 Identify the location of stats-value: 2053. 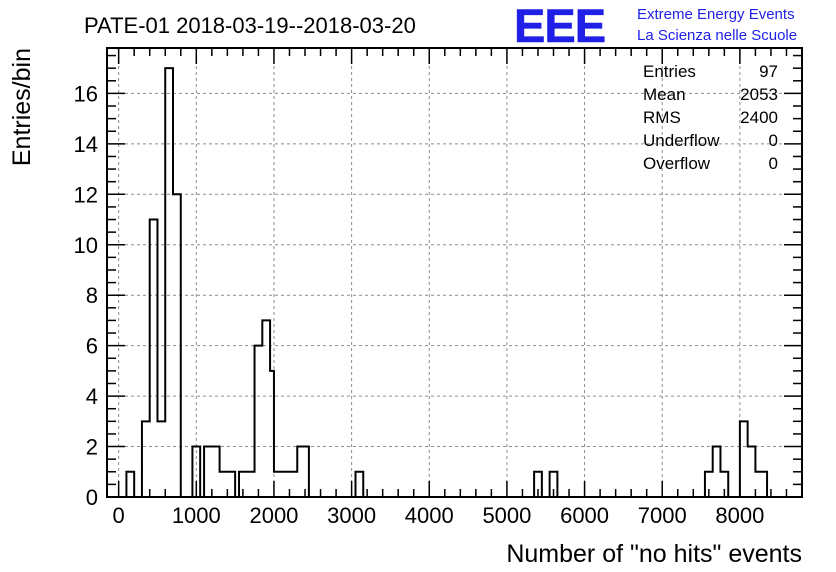
(759, 94).